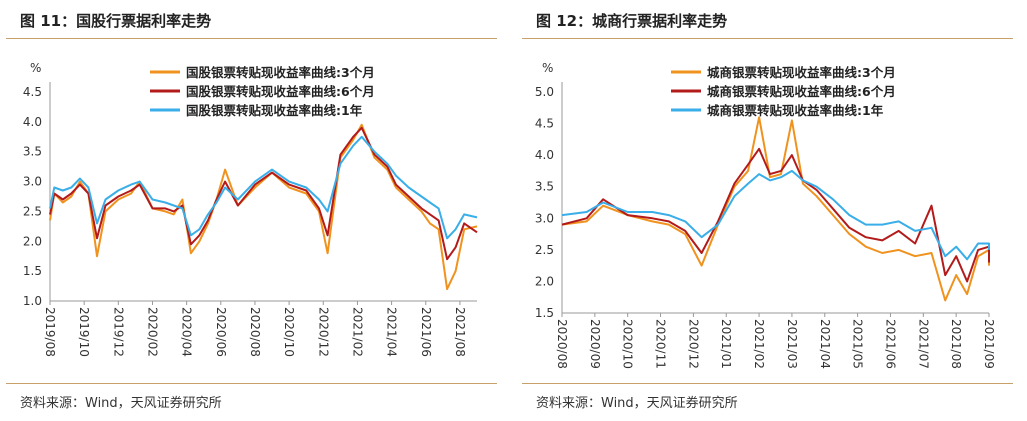  I want to click on x-tick-label: 2021/03, so click(792, 344).